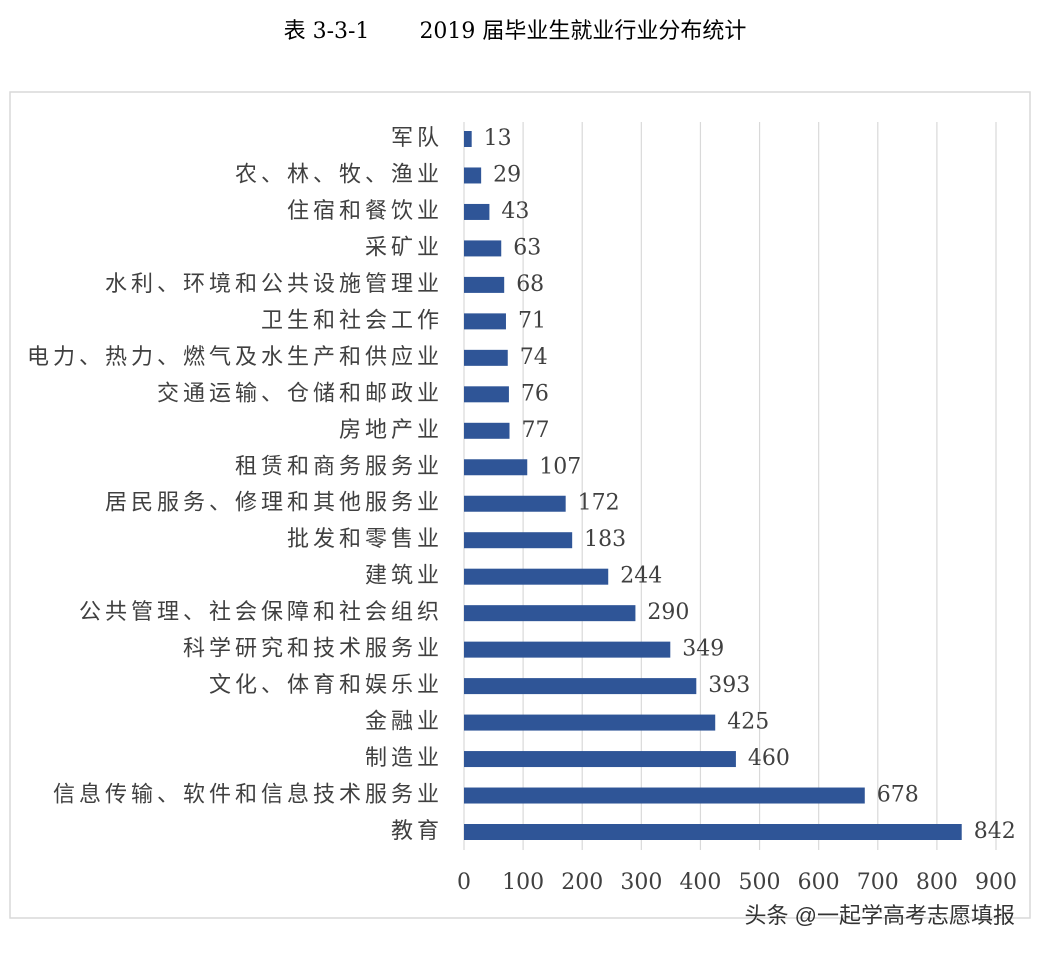  Describe the element at coordinates (404, 247) in the screenshot. I see `y-tick-label: 采矿业` at that location.